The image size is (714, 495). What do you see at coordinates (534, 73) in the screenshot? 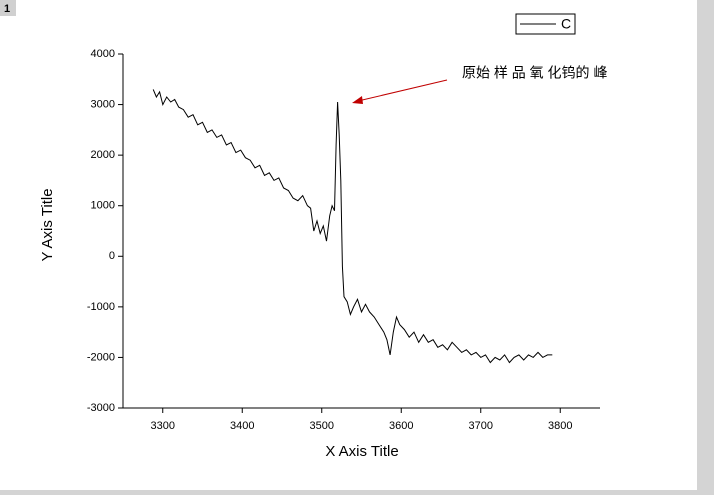
I see `annotation: 原始 样 品 氧 化钨的 峰` at bounding box center [534, 73].